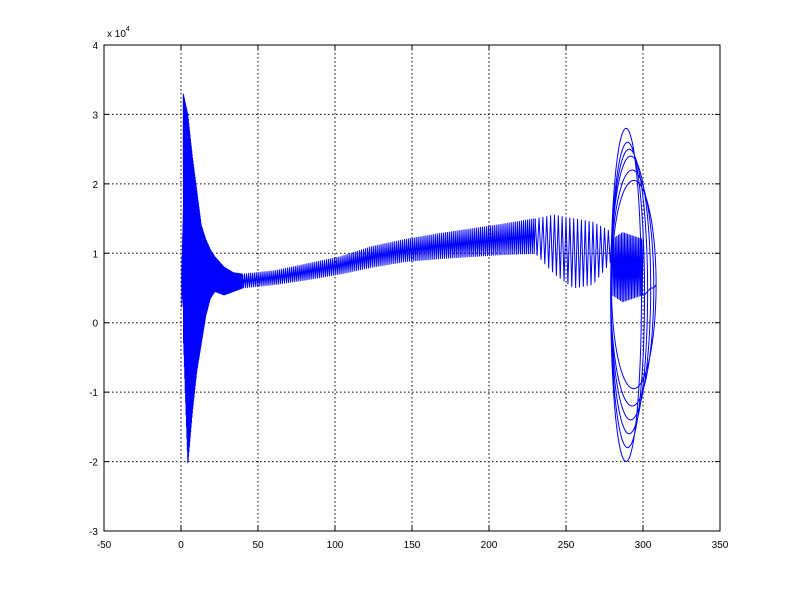 The image size is (800, 600). Describe the element at coordinates (128, 29) in the screenshot. I see `y-exponent-power: 4` at that location.